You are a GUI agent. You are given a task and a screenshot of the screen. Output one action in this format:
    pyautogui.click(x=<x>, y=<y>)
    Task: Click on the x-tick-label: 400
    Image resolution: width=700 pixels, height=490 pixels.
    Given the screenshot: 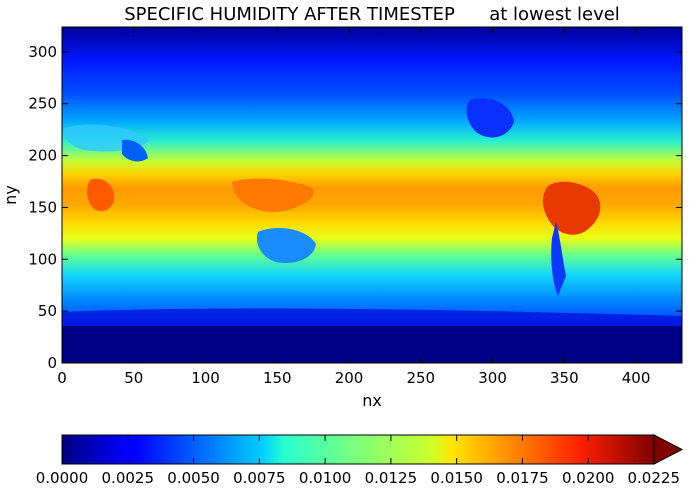 What is the action you would take?
    pyautogui.click(x=636, y=378)
    